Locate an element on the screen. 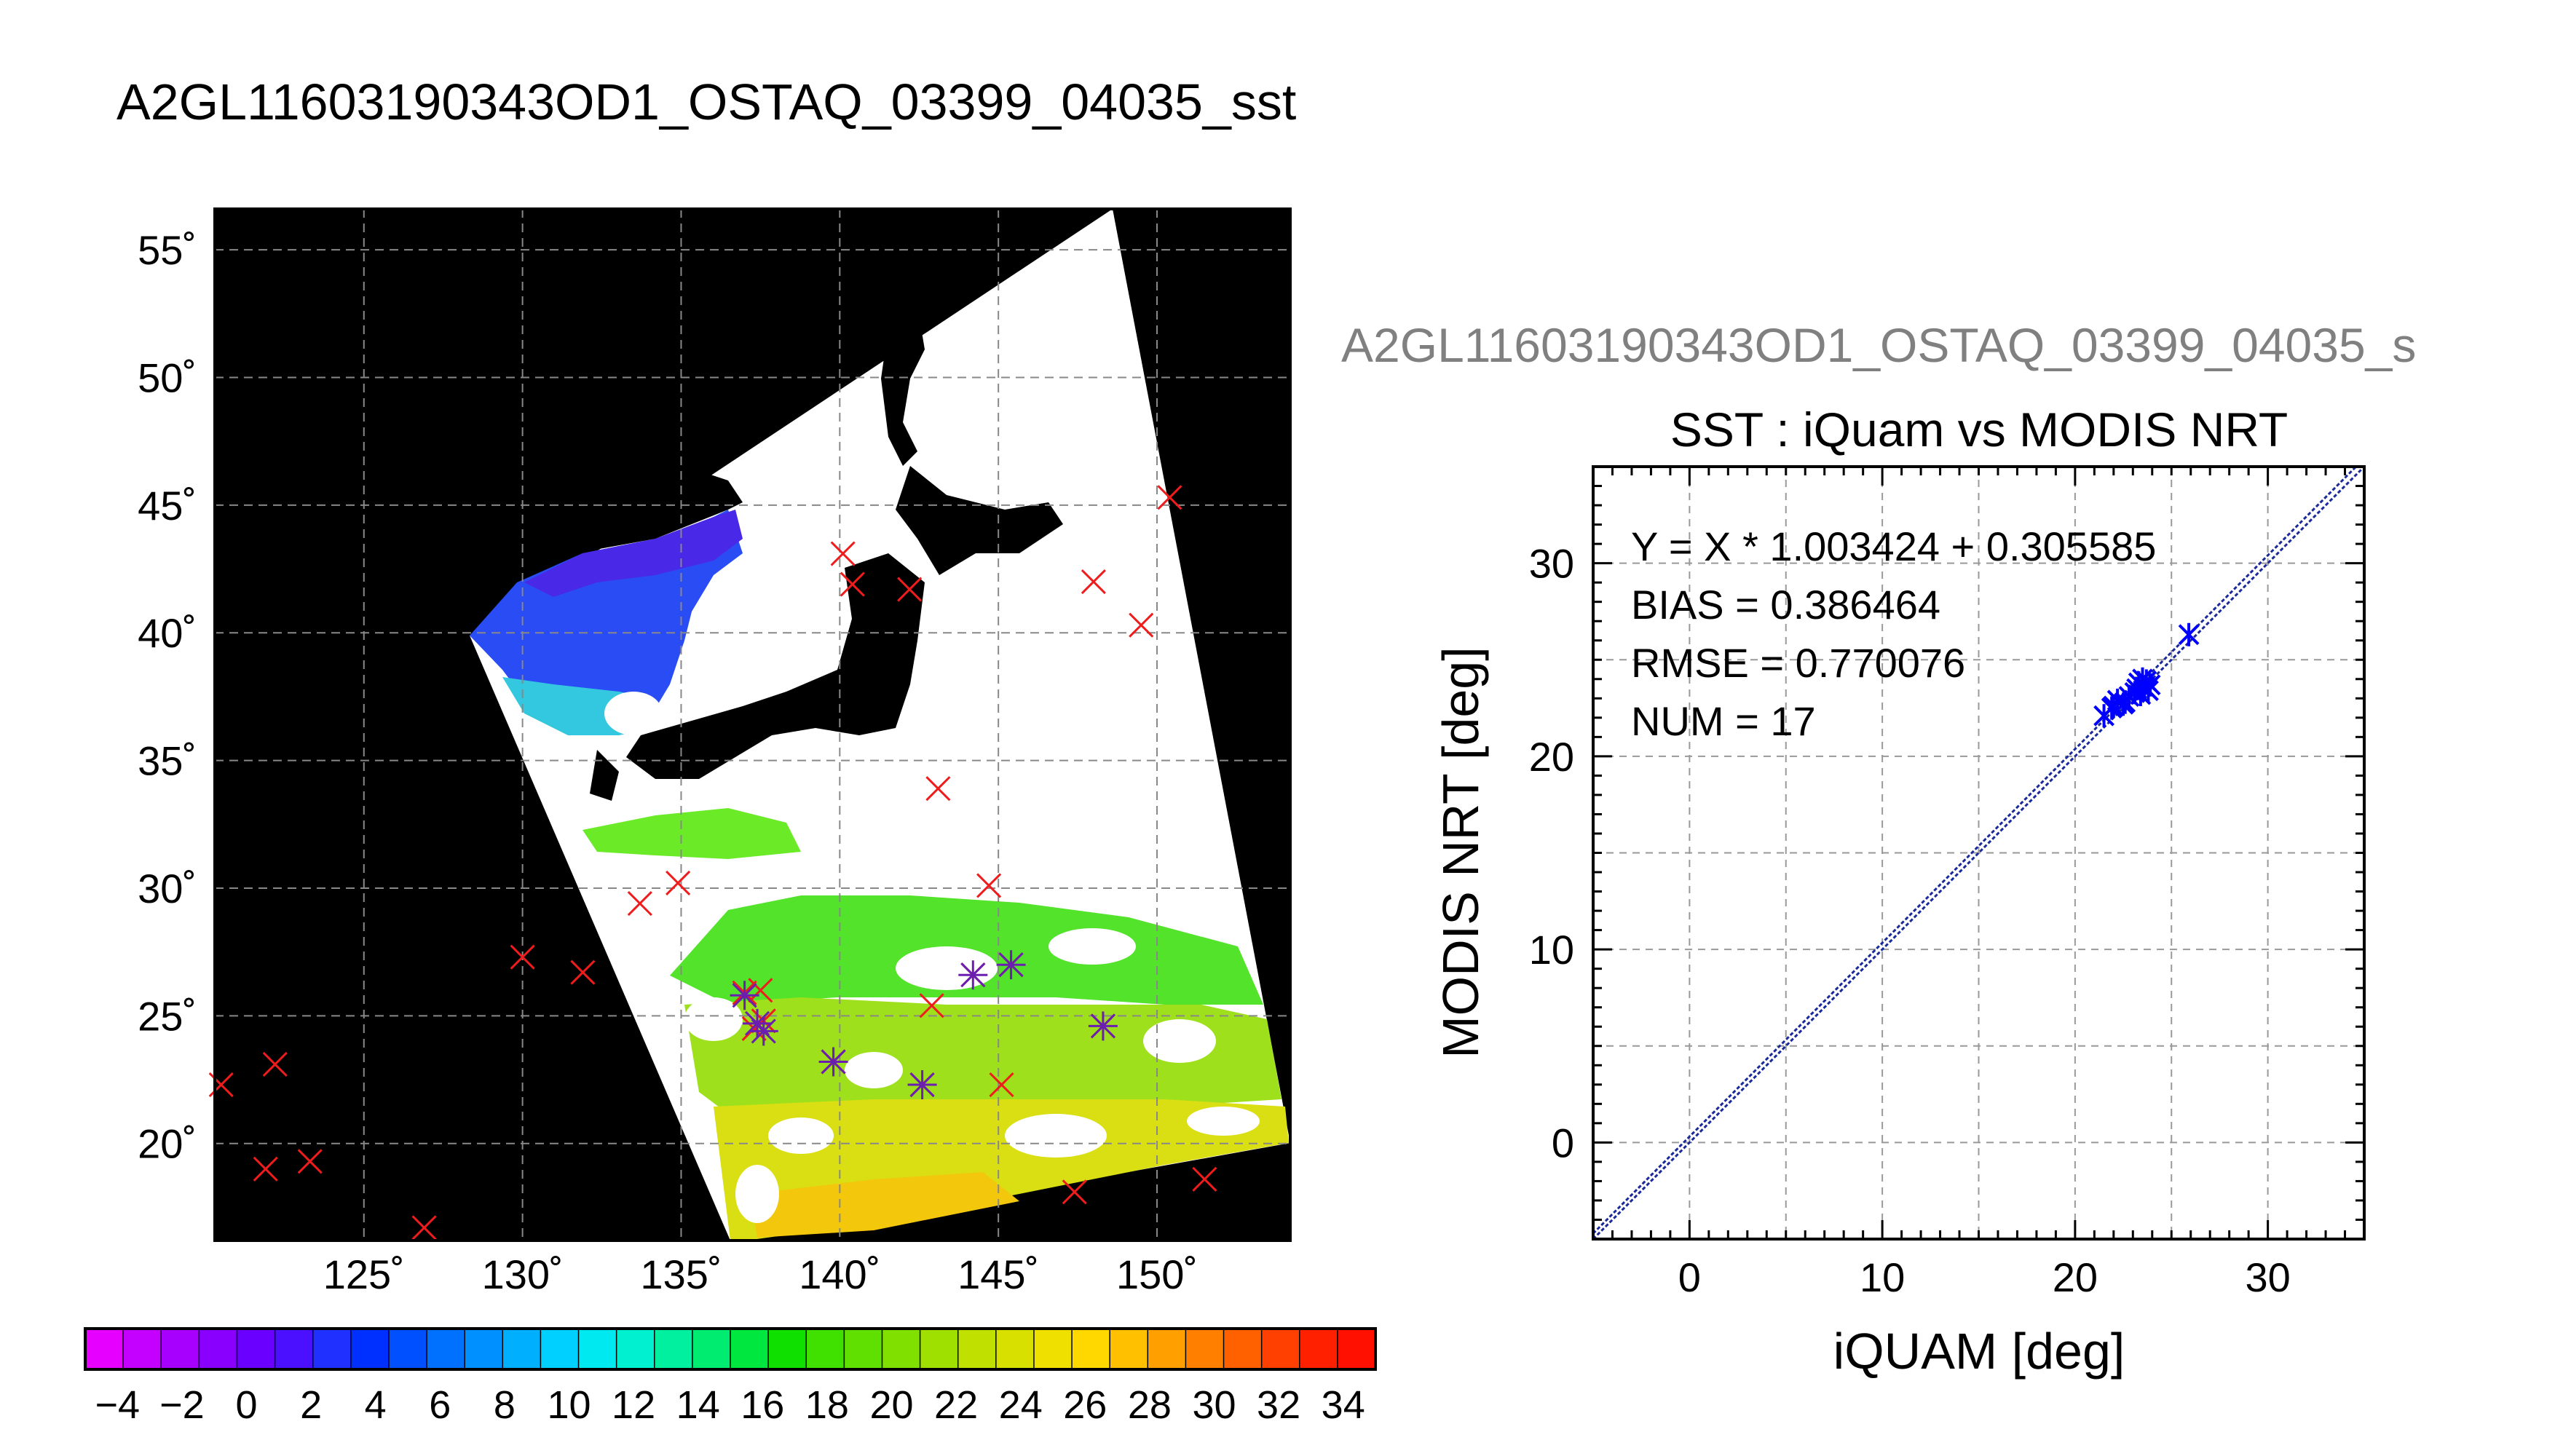  longitude-label: 140˚ is located at coordinates (839, 1274).